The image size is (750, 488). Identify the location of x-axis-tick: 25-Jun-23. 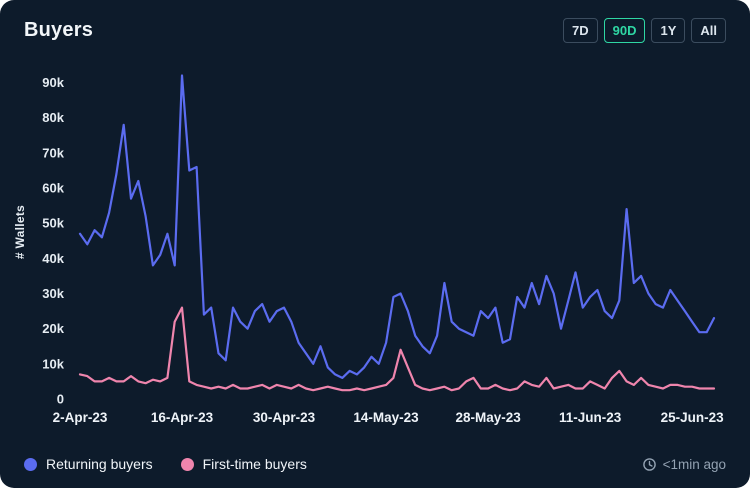
(693, 417).